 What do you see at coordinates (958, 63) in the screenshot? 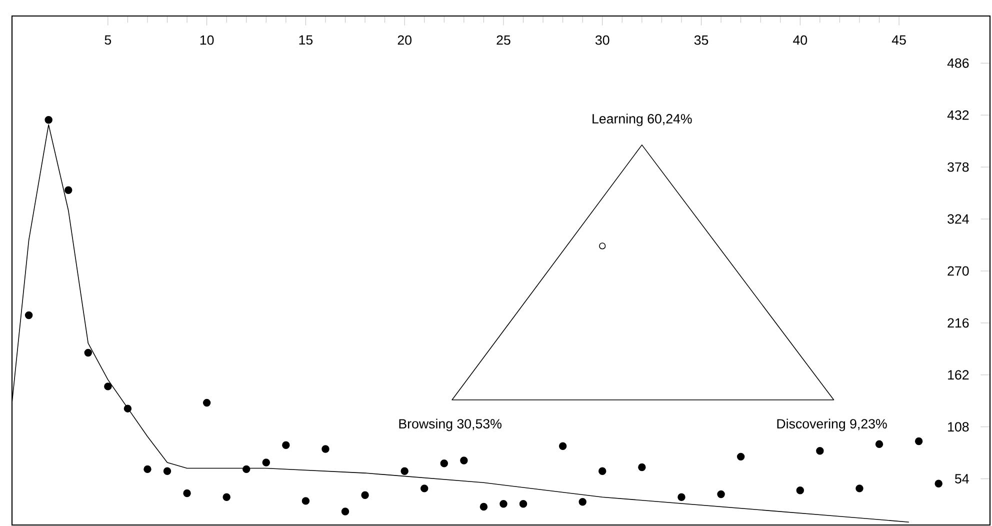
I see `y-tick-label: 486` at bounding box center [958, 63].